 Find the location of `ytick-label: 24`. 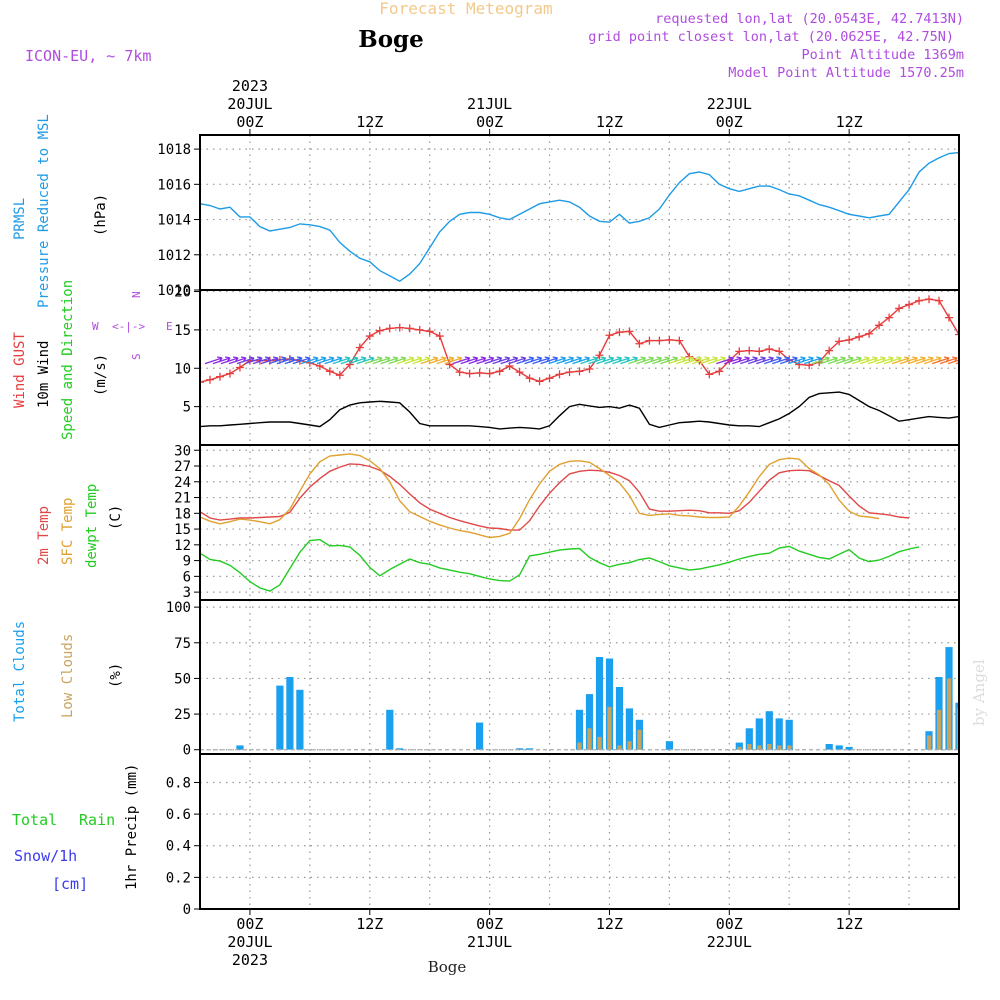

ytick-label: 24 is located at coordinates (182, 483).